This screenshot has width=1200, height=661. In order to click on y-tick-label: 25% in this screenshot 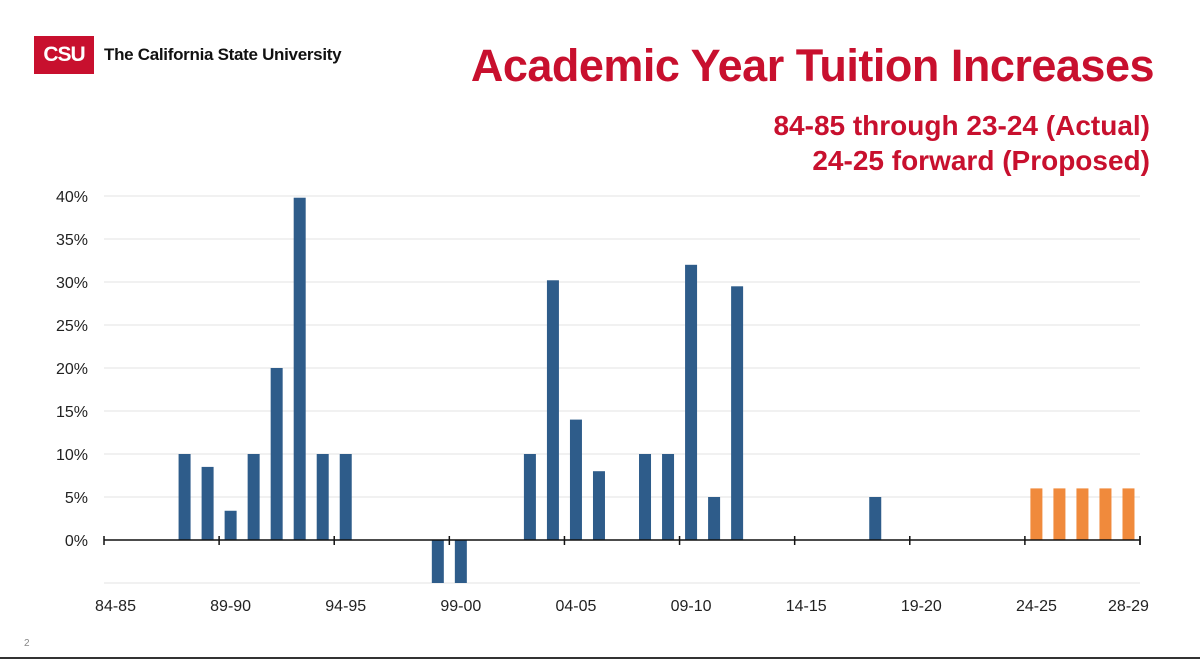, I will do `click(72, 326)`.